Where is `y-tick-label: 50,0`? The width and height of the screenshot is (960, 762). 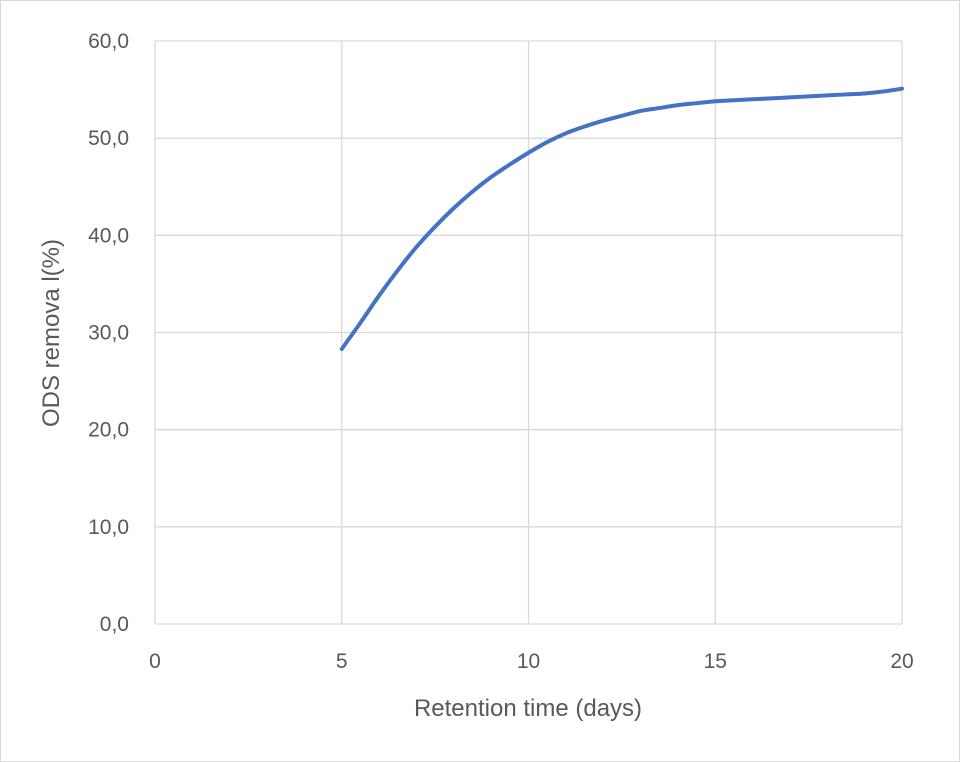 y-tick-label: 50,0 is located at coordinates (108, 138).